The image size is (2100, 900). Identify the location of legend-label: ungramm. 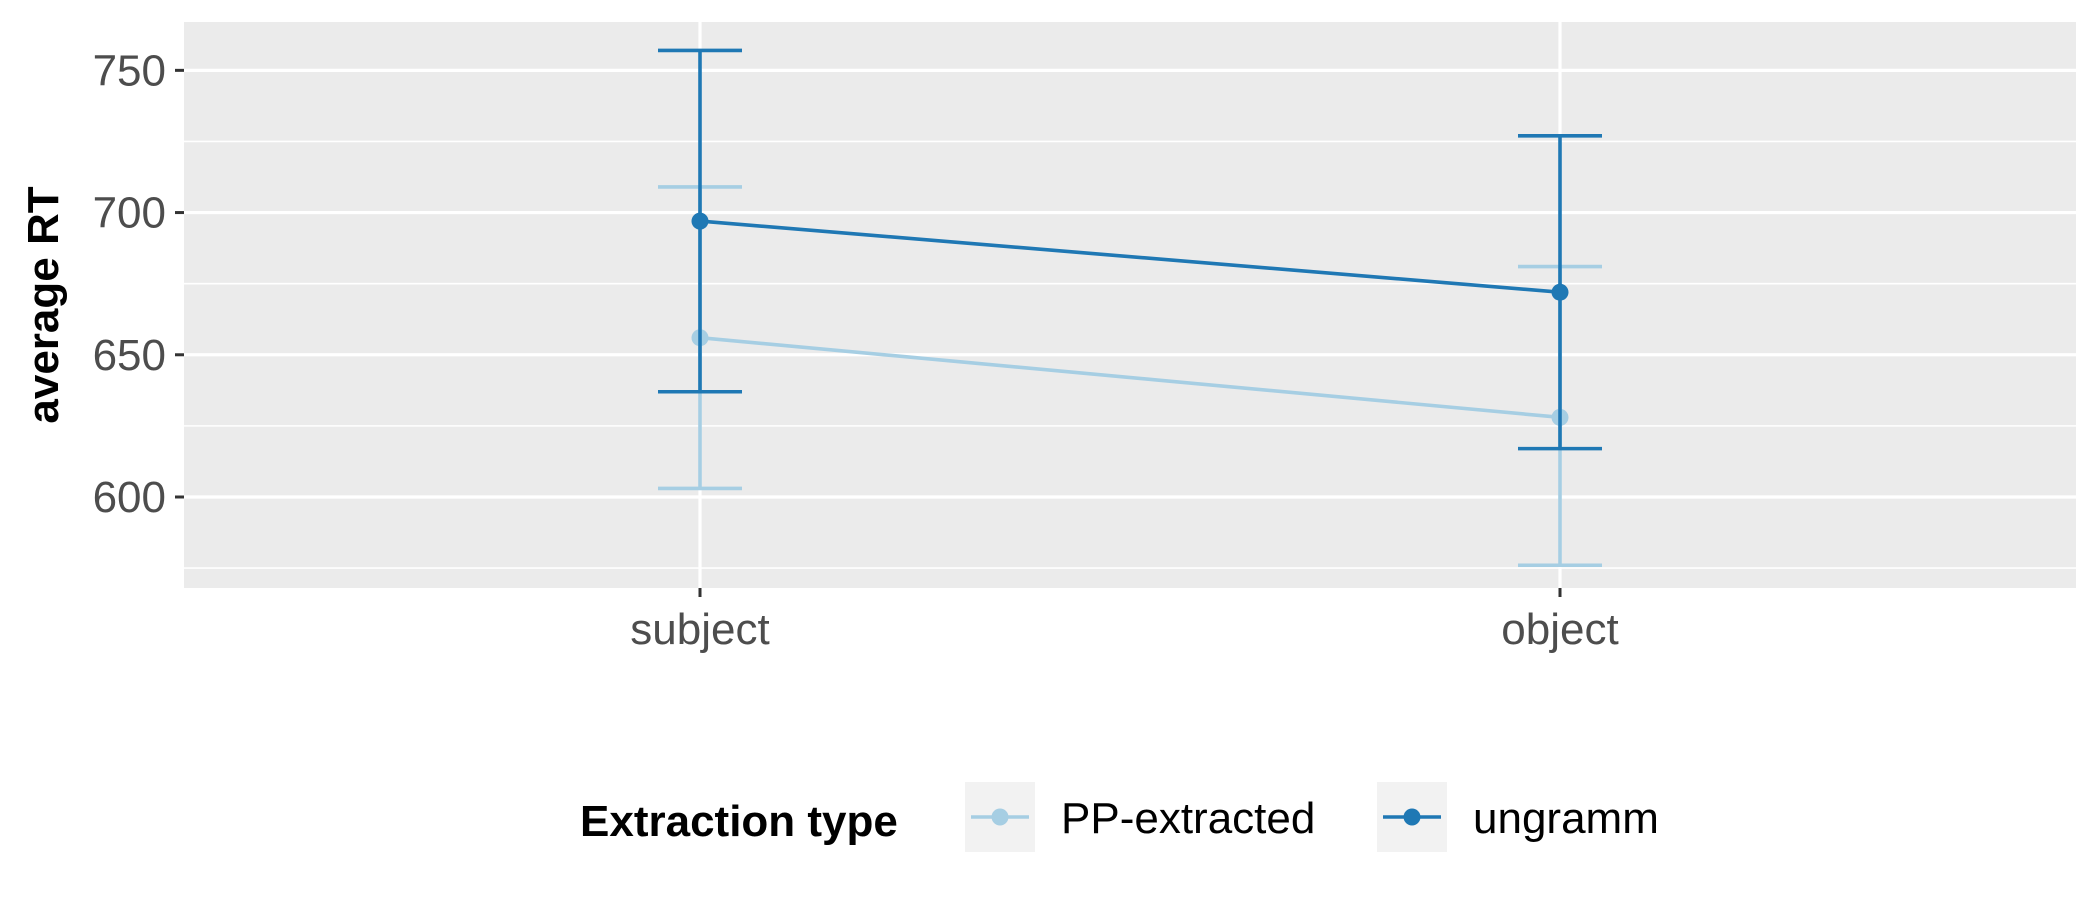
(1566, 818).